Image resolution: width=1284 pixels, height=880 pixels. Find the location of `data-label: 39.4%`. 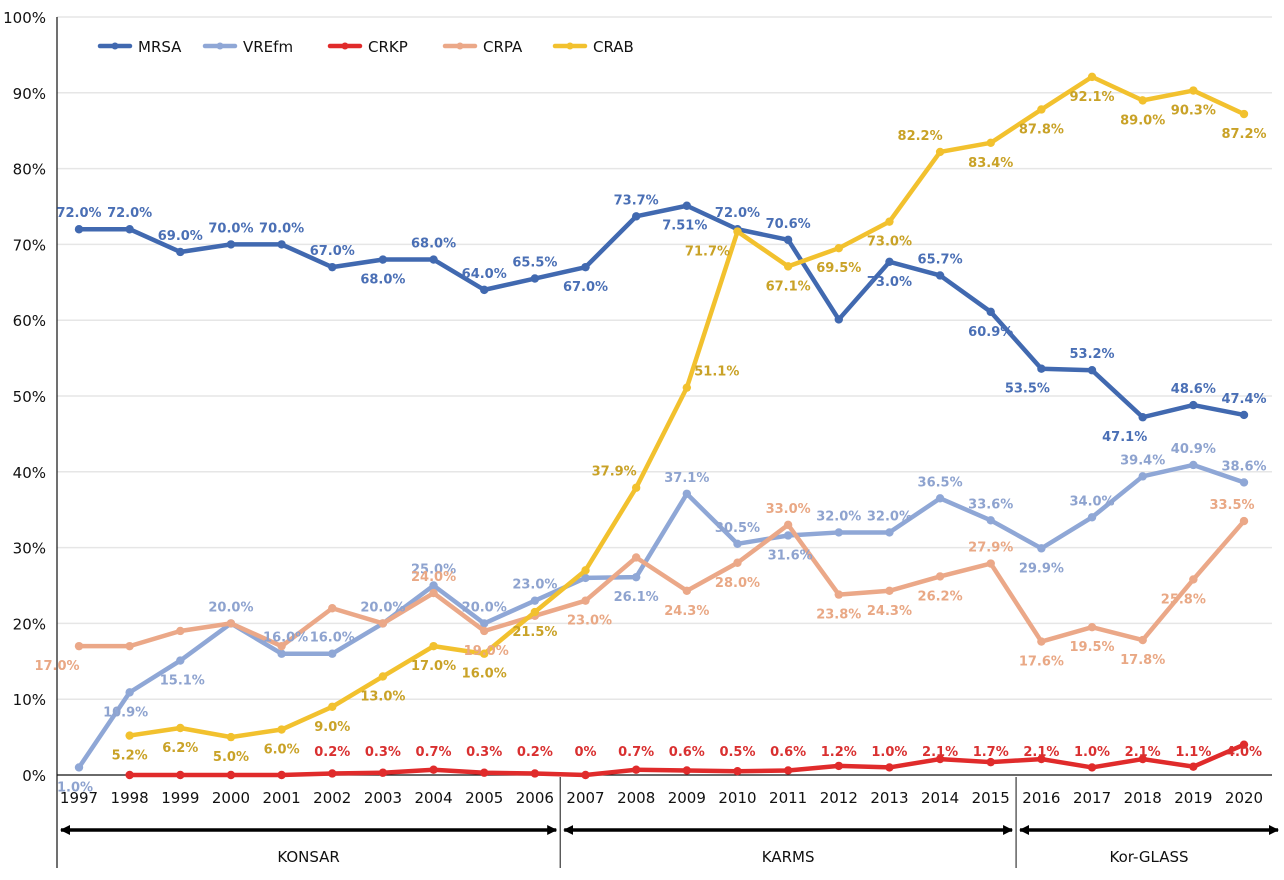

data-label: 39.4% is located at coordinates (1142, 460).